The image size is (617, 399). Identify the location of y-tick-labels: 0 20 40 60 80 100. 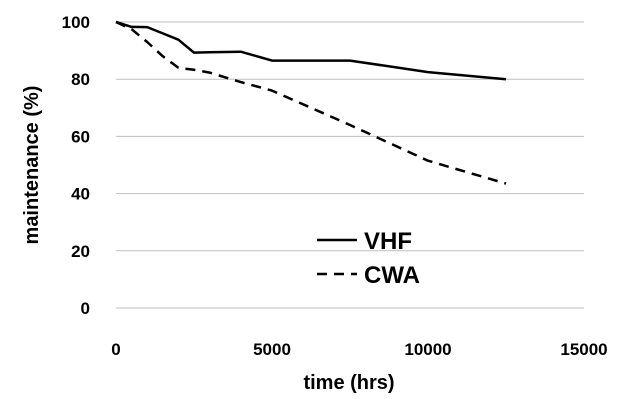
(76, 165).